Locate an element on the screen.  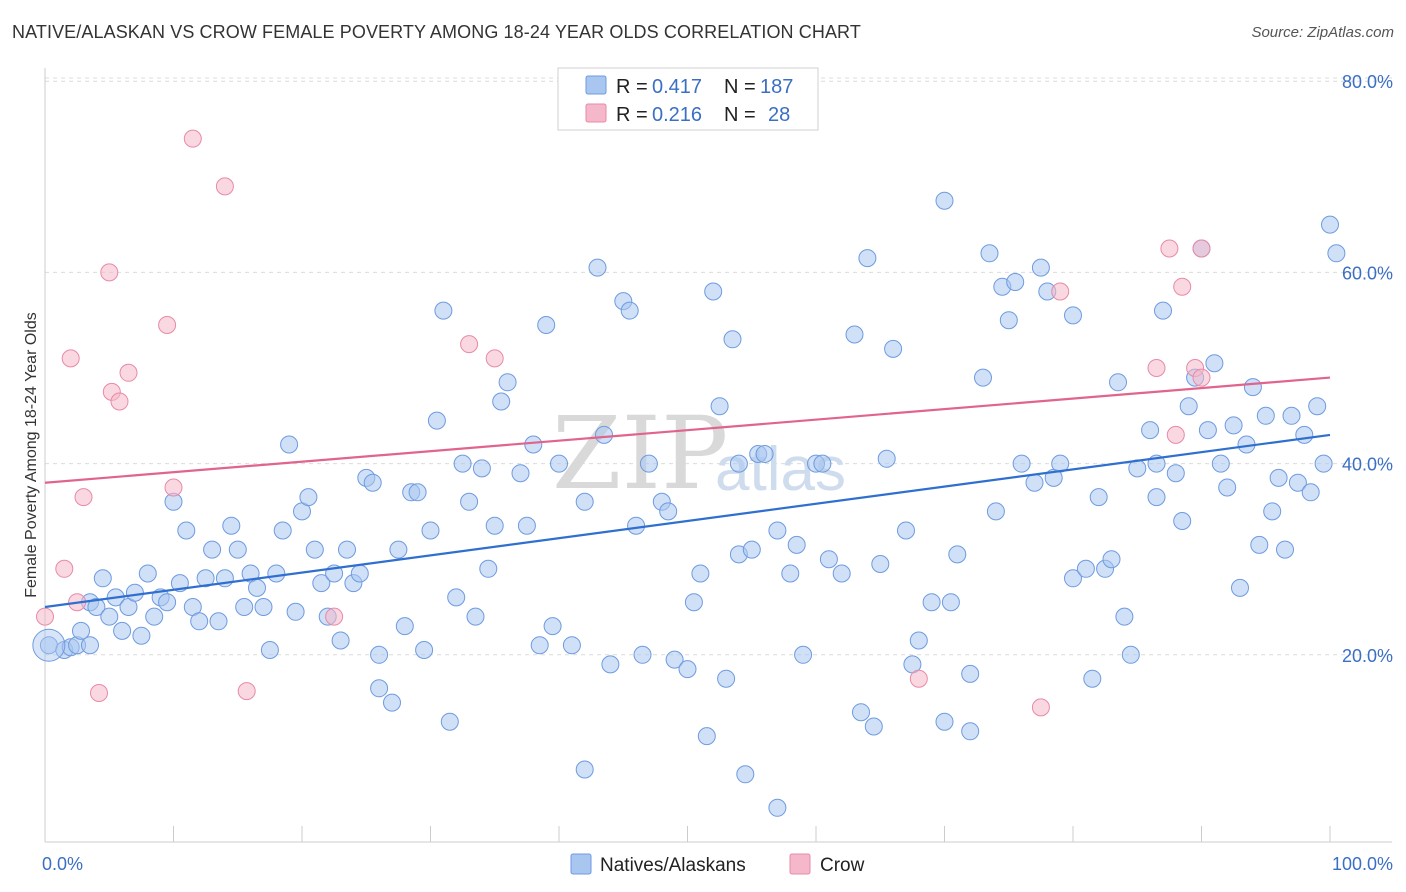
bottom-legend-label-crow: Crow is located at coordinates (842, 865).